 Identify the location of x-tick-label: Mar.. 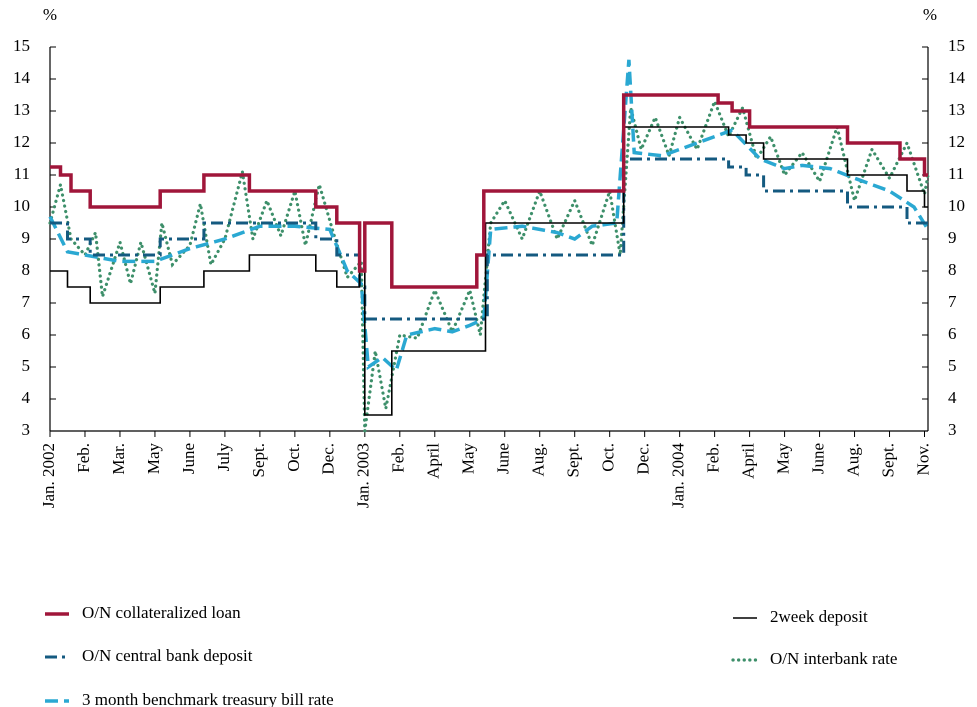
(118, 459).